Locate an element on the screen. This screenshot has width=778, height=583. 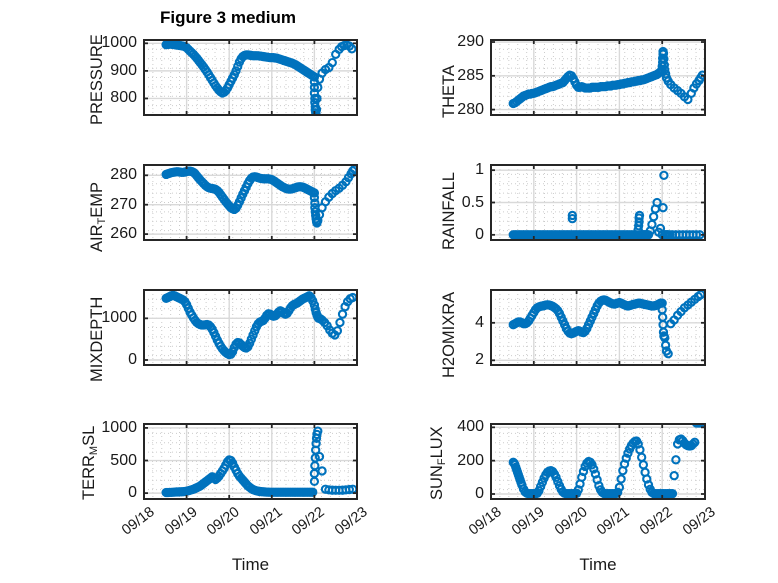
axes-sunflux is located at coordinates (598, 461).